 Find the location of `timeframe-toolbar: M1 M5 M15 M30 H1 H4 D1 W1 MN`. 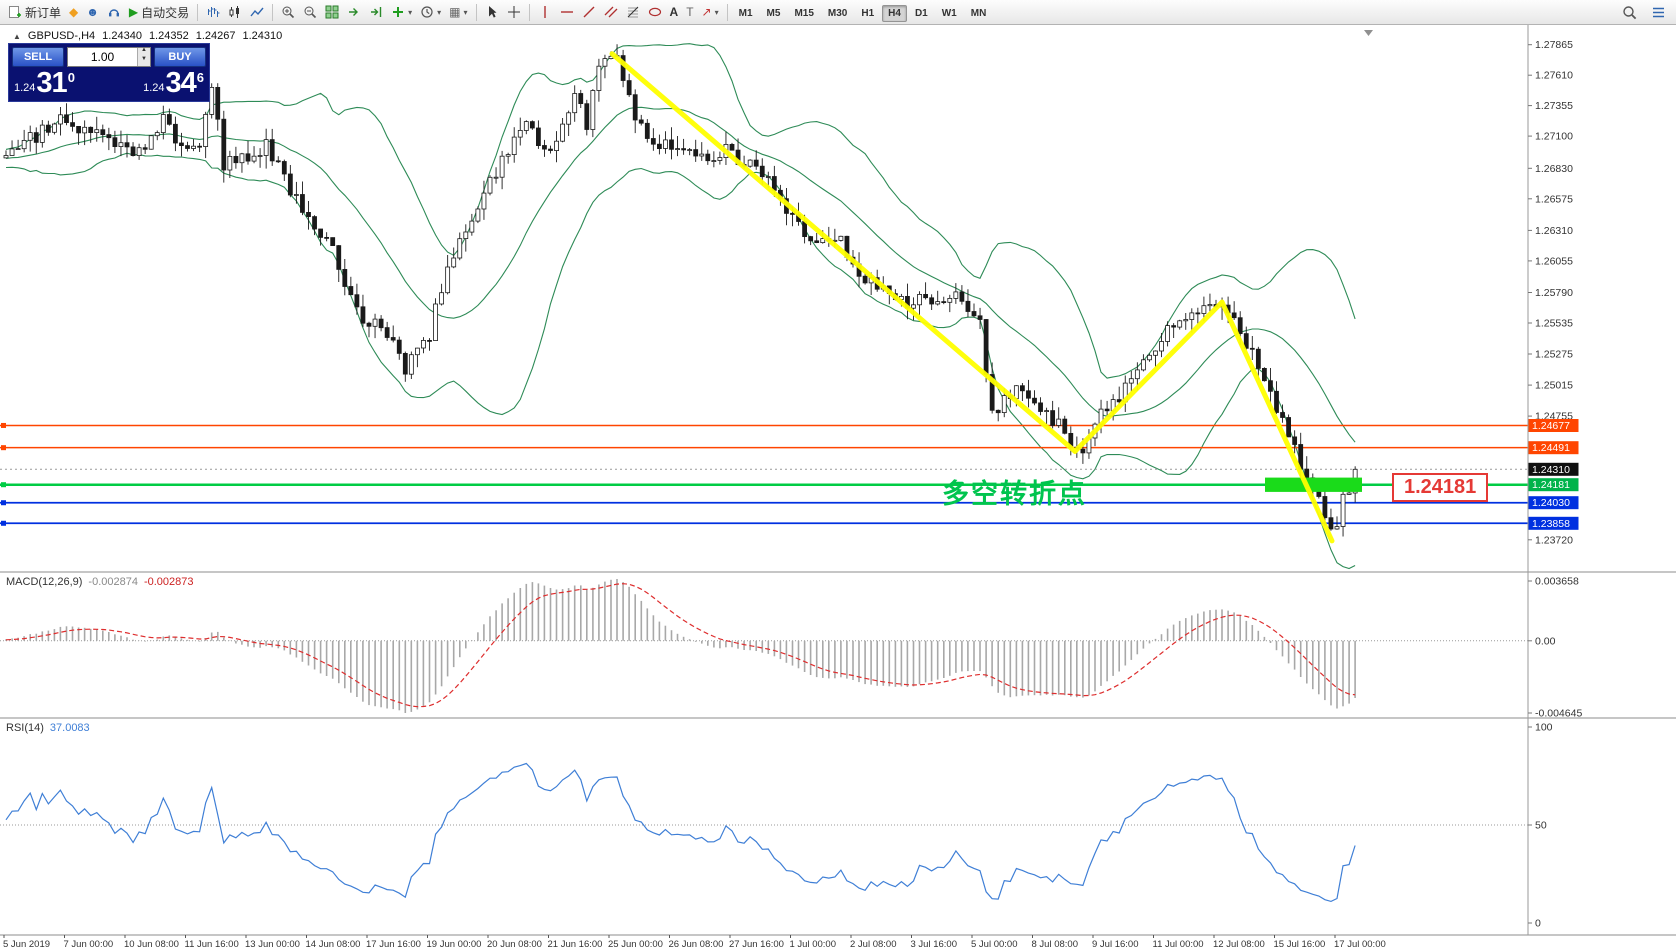

timeframe-toolbar: M1 M5 M15 M30 H1 H4 D1 W1 MN is located at coordinates (863, 12).